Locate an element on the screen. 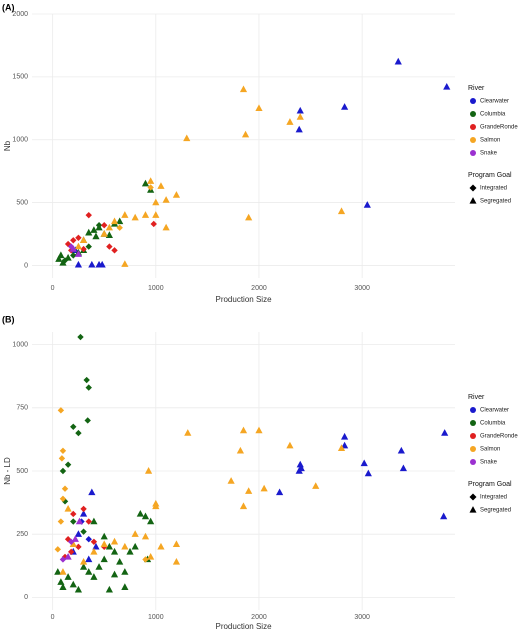 The height and width of the screenshot is (630, 520). legend-label: Segregated is located at coordinates (495, 202).